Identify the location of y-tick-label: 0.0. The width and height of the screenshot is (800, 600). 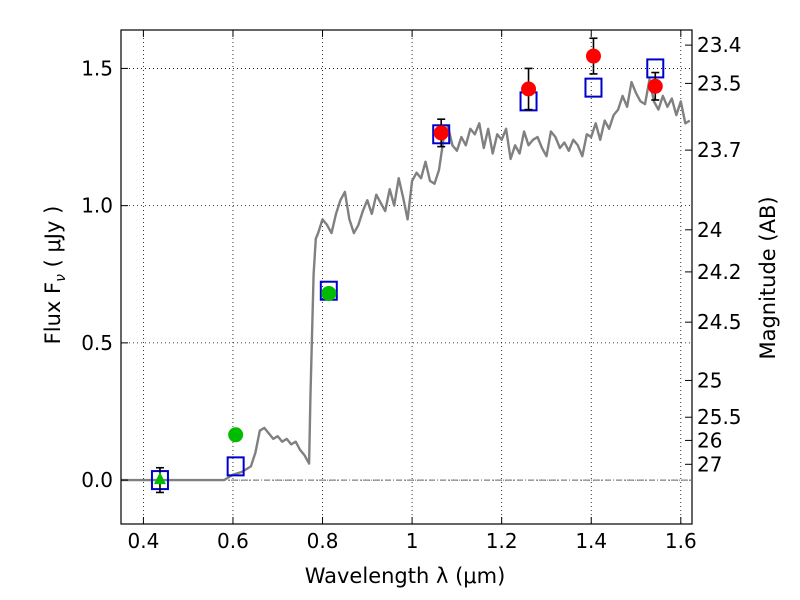
(97, 480).